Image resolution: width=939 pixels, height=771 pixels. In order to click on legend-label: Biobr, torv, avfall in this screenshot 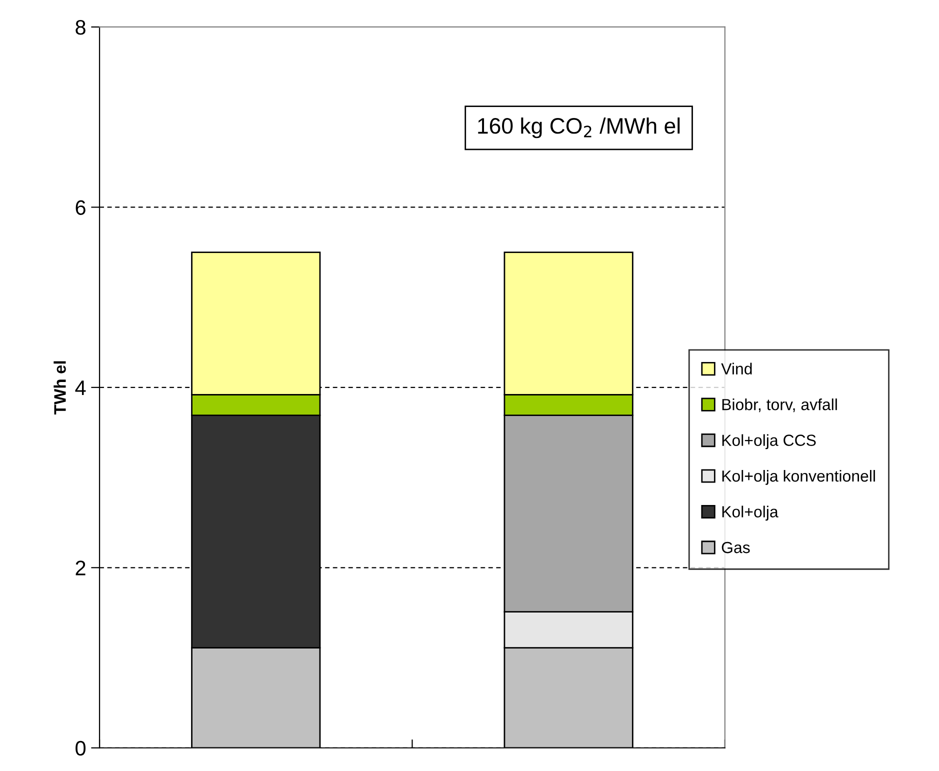, I will do `click(779, 405)`.